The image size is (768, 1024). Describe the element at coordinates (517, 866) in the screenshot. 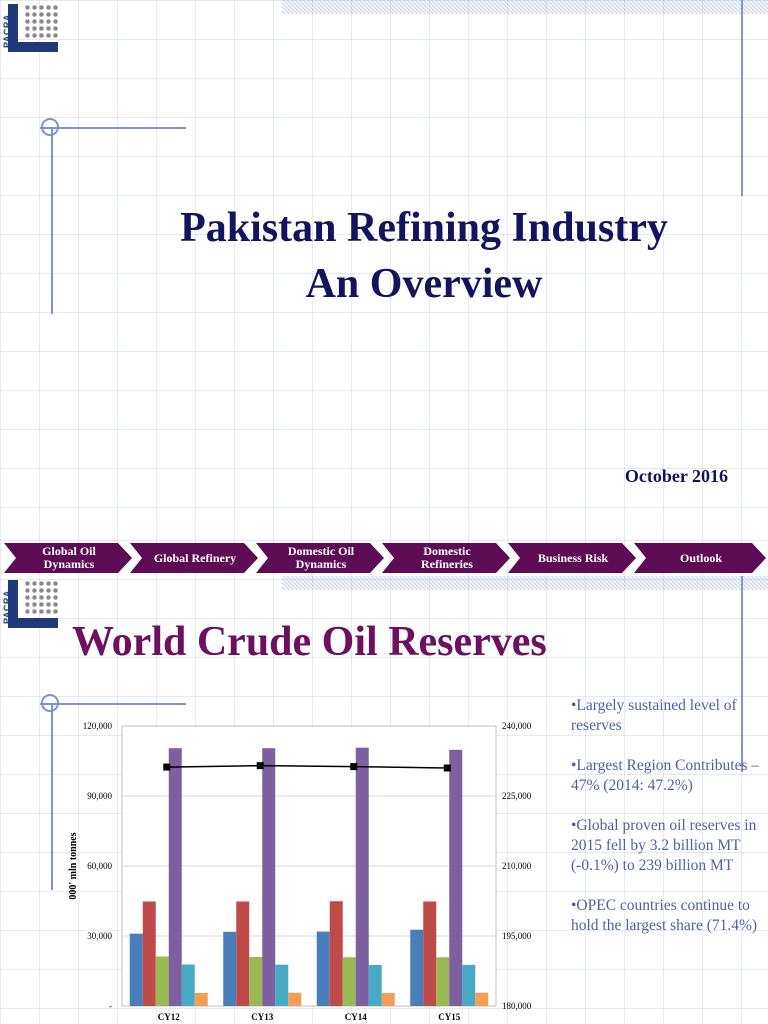

I see `y2-tick-label: 210,000` at that location.